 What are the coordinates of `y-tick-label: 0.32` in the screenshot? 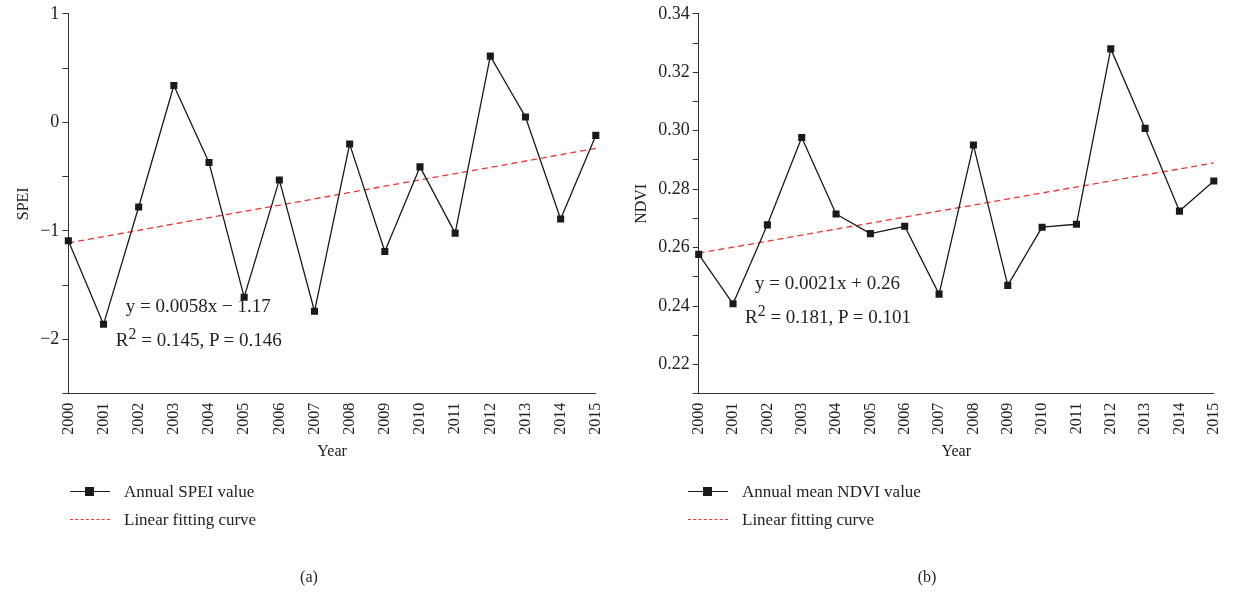 It's located at (674, 71).